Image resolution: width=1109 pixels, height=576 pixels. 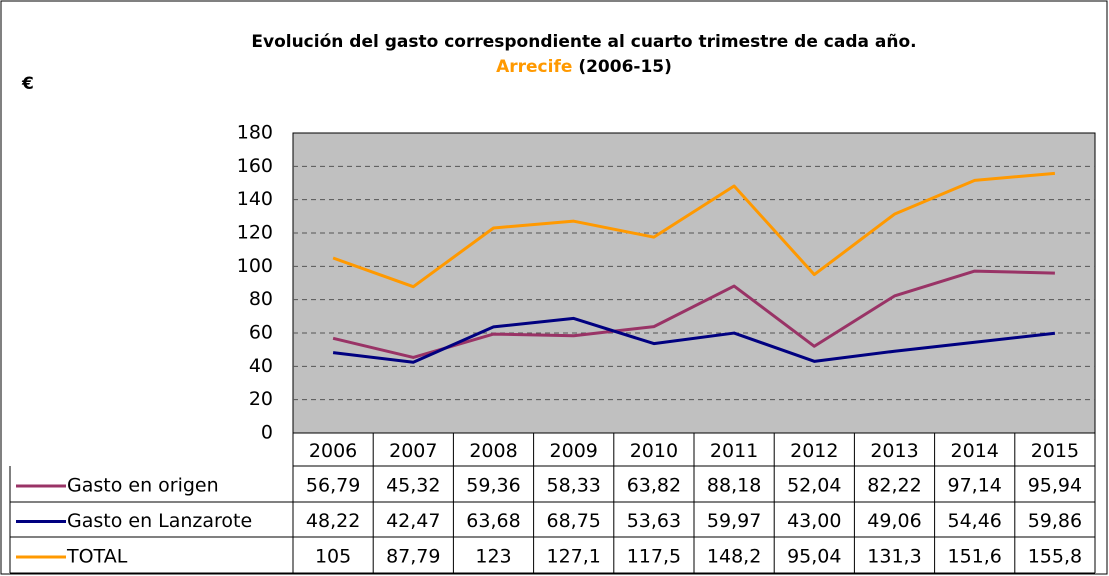 What do you see at coordinates (261, 299) in the screenshot?
I see `y-tick-label: 80` at bounding box center [261, 299].